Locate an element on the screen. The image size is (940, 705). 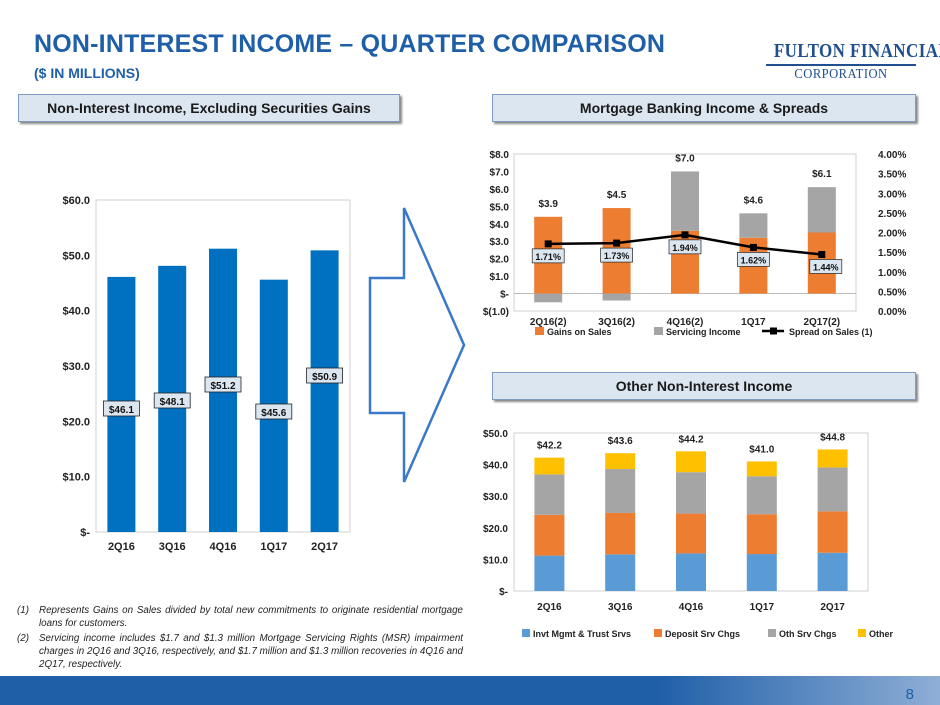
chart2-legend-spread-marker is located at coordinates (773, 331).